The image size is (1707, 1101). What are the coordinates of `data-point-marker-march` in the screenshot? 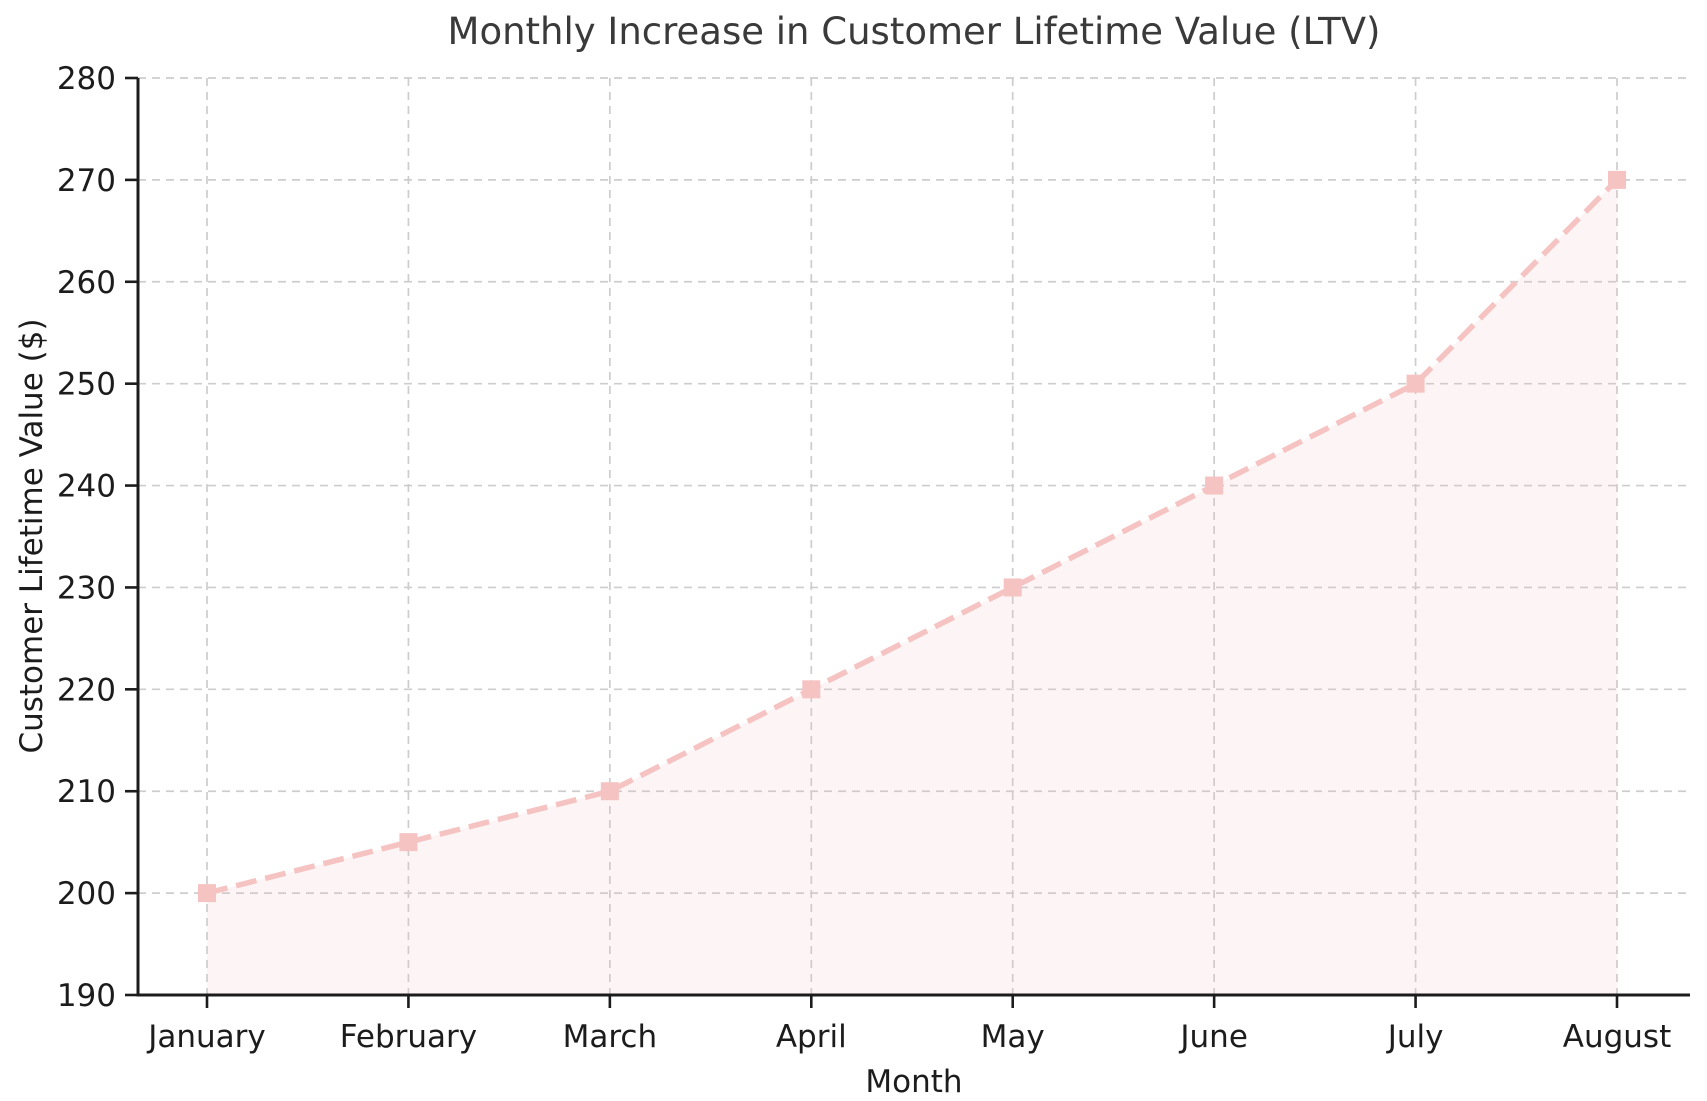 It's located at (609, 791).